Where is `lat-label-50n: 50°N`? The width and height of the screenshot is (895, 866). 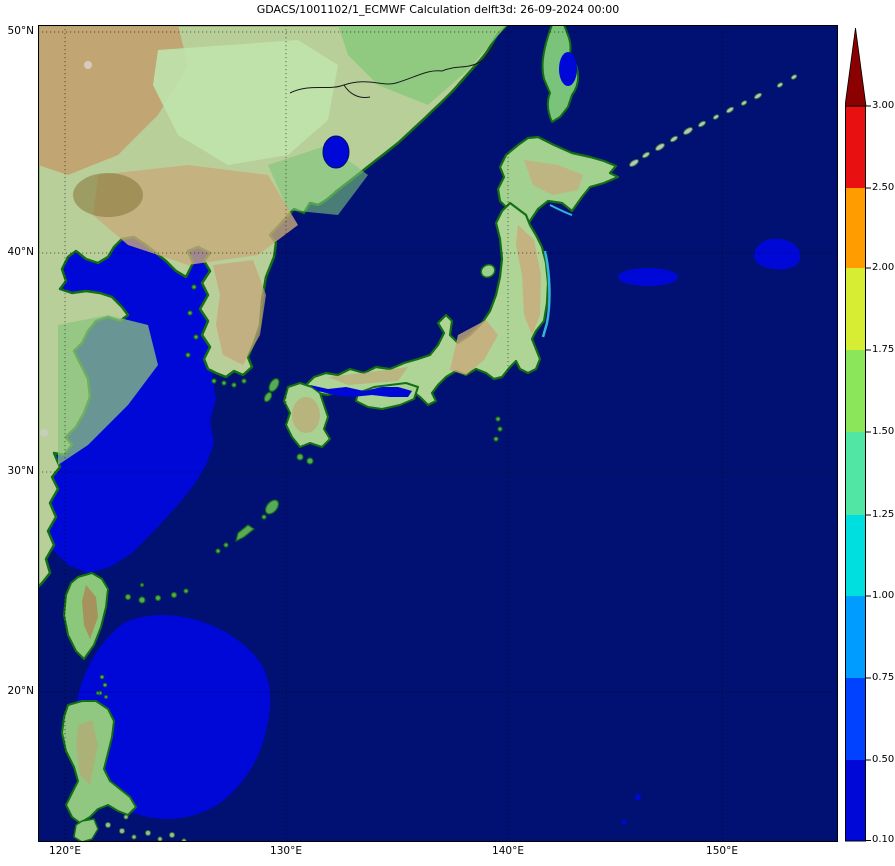 lat-label-50n: 50°N is located at coordinates (20, 31).